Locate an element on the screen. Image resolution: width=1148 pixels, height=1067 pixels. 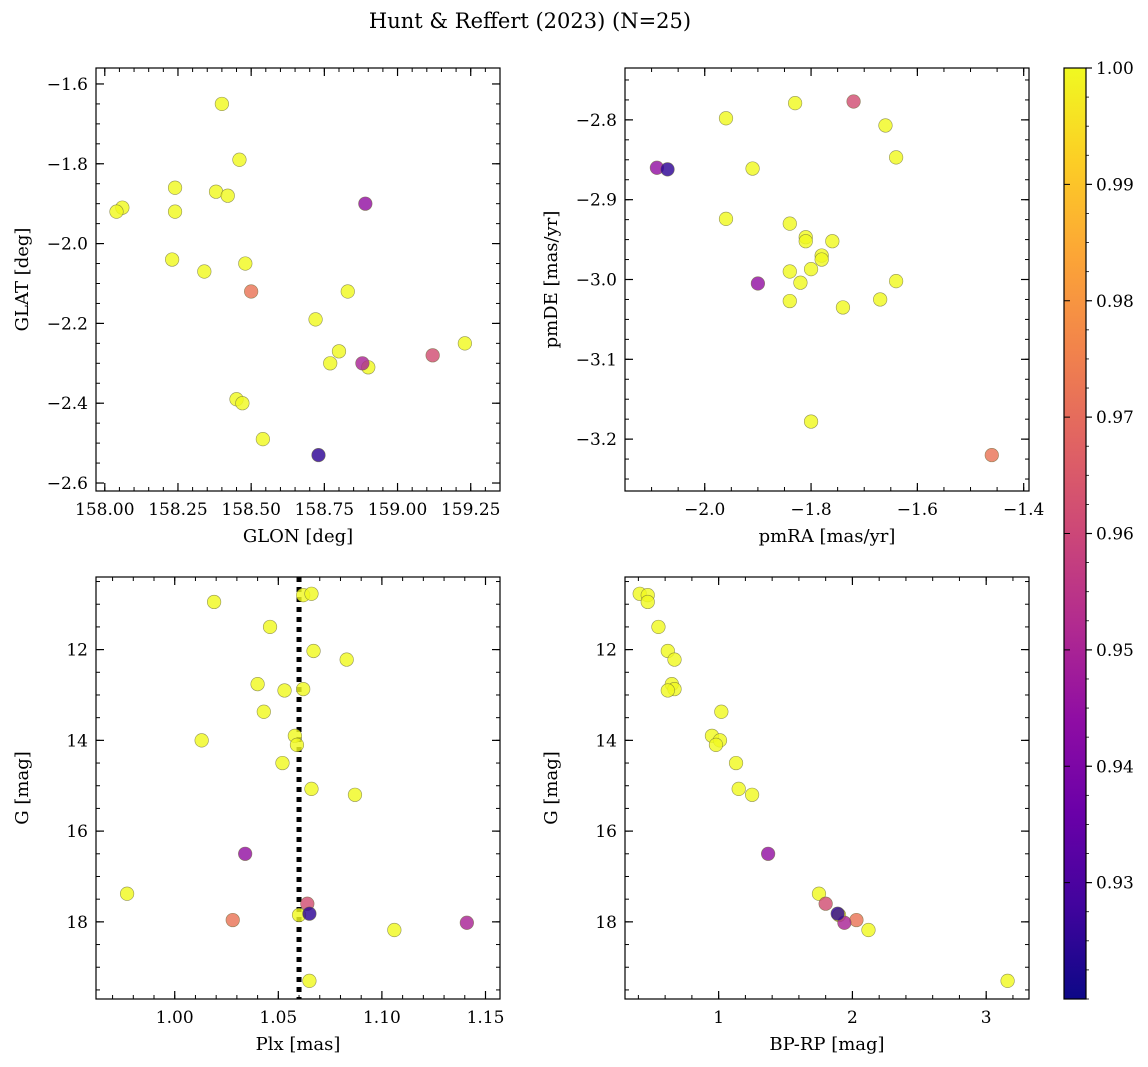
y-tick-label: −2.0 is located at coordinates (67, 245).